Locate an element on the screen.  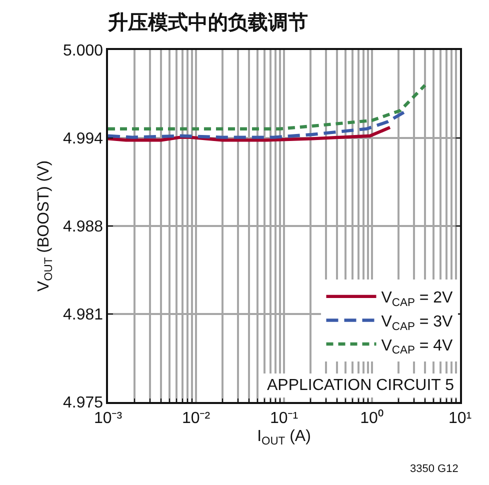
chart-title: 升压模式中的负载调节 is located at coordinates (207, 22).